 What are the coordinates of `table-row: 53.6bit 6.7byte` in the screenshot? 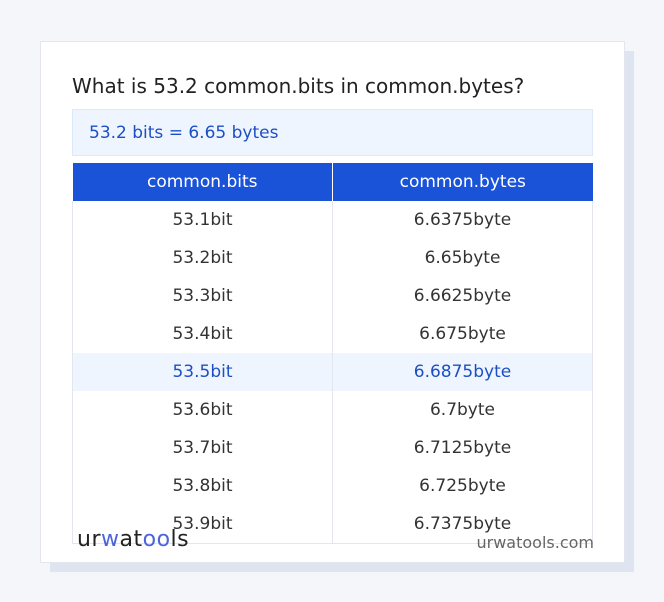 It's located at (332, 410).